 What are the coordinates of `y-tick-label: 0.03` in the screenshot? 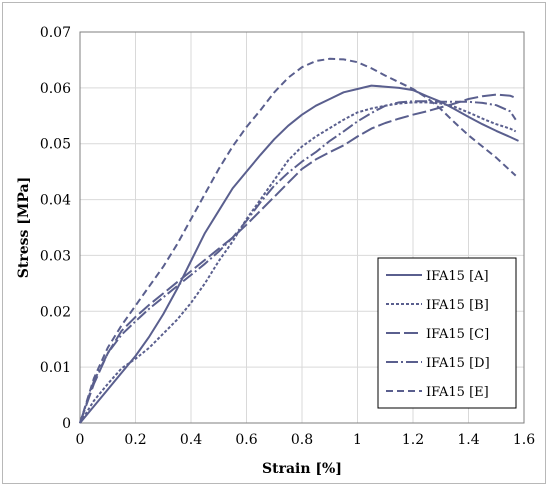 It's located at (55, 256).